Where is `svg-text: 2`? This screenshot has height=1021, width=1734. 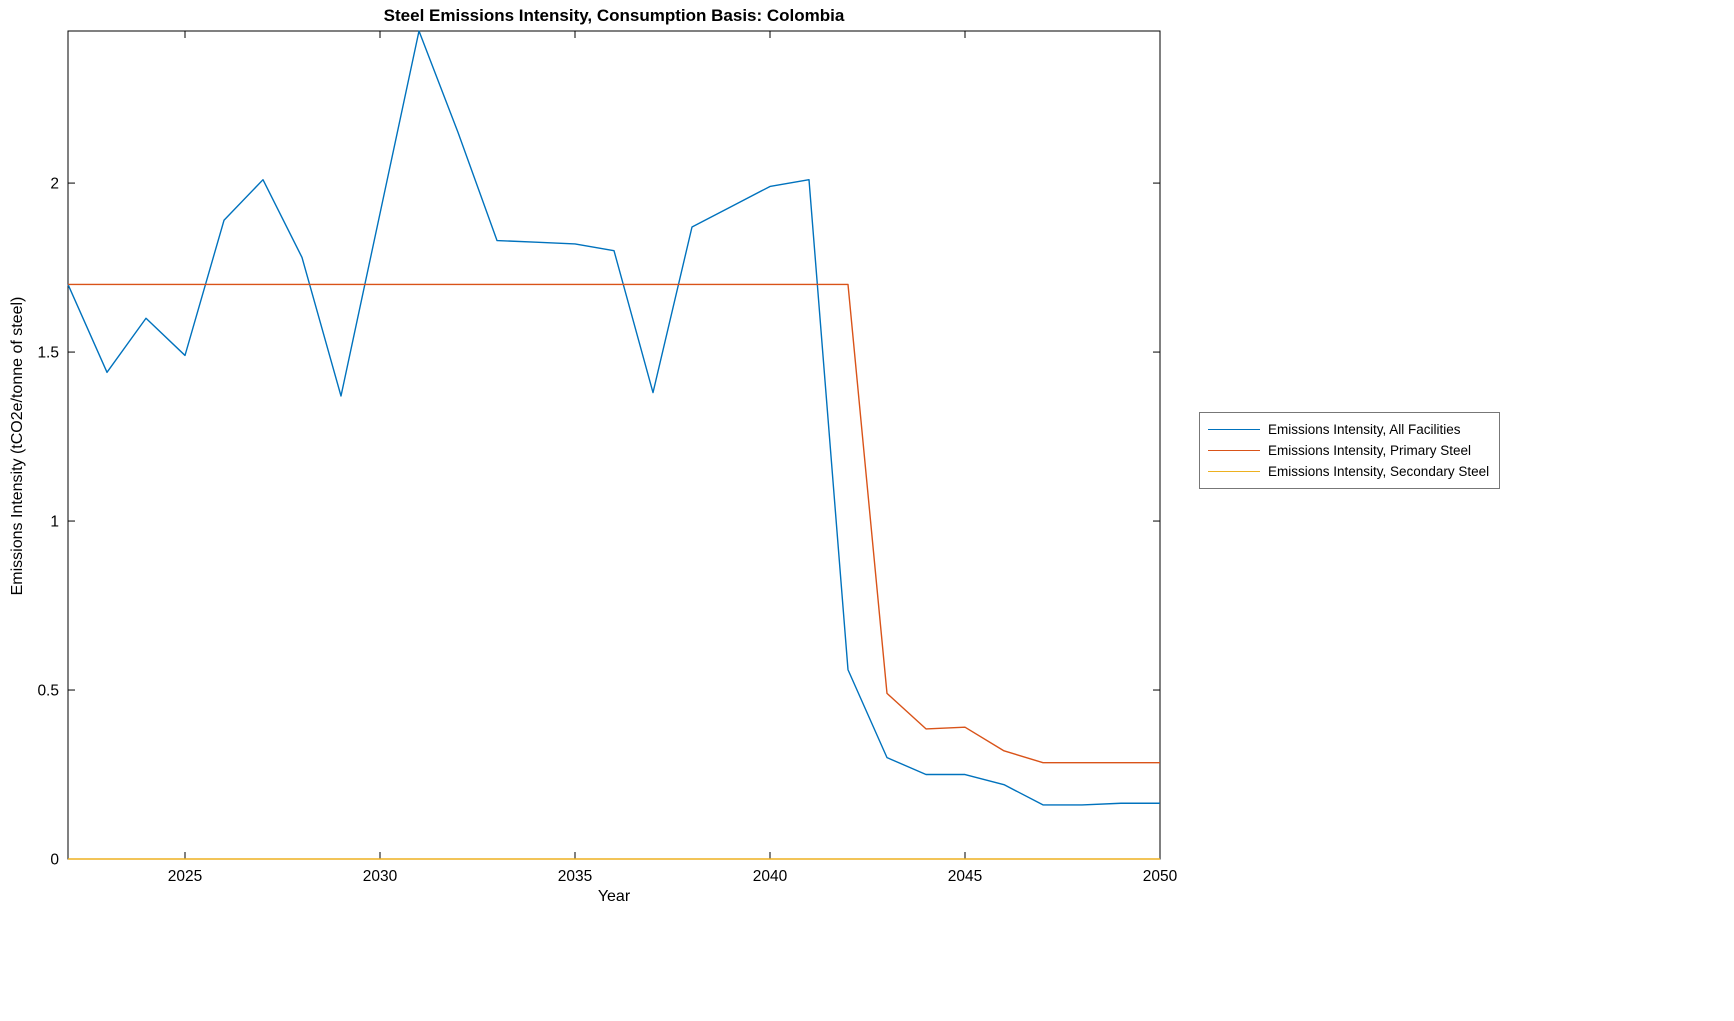 svg-text: 2 is located at coordinates (54, 184).